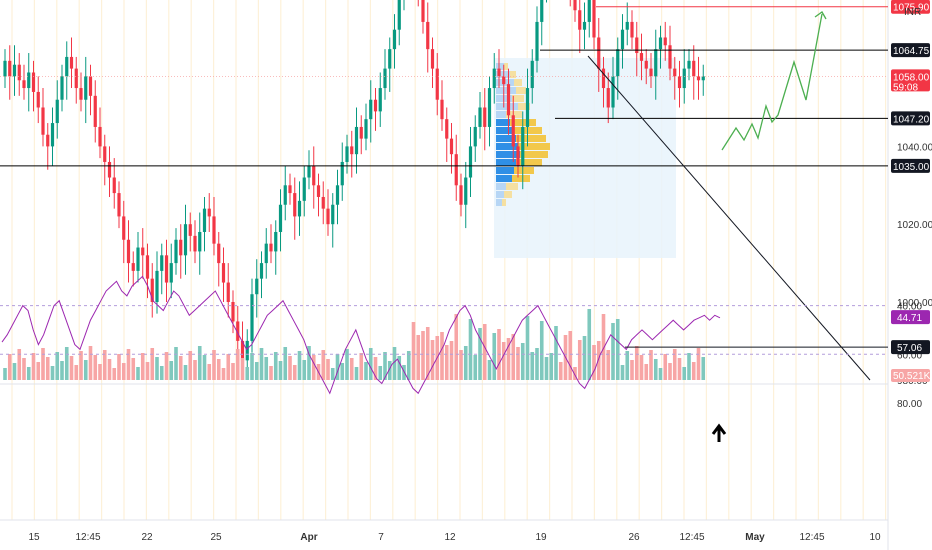 This screenshot has height=550, width=932. Describe the element at coordinates (772, 82) in the screenshot. I see `projection-path` at that location.